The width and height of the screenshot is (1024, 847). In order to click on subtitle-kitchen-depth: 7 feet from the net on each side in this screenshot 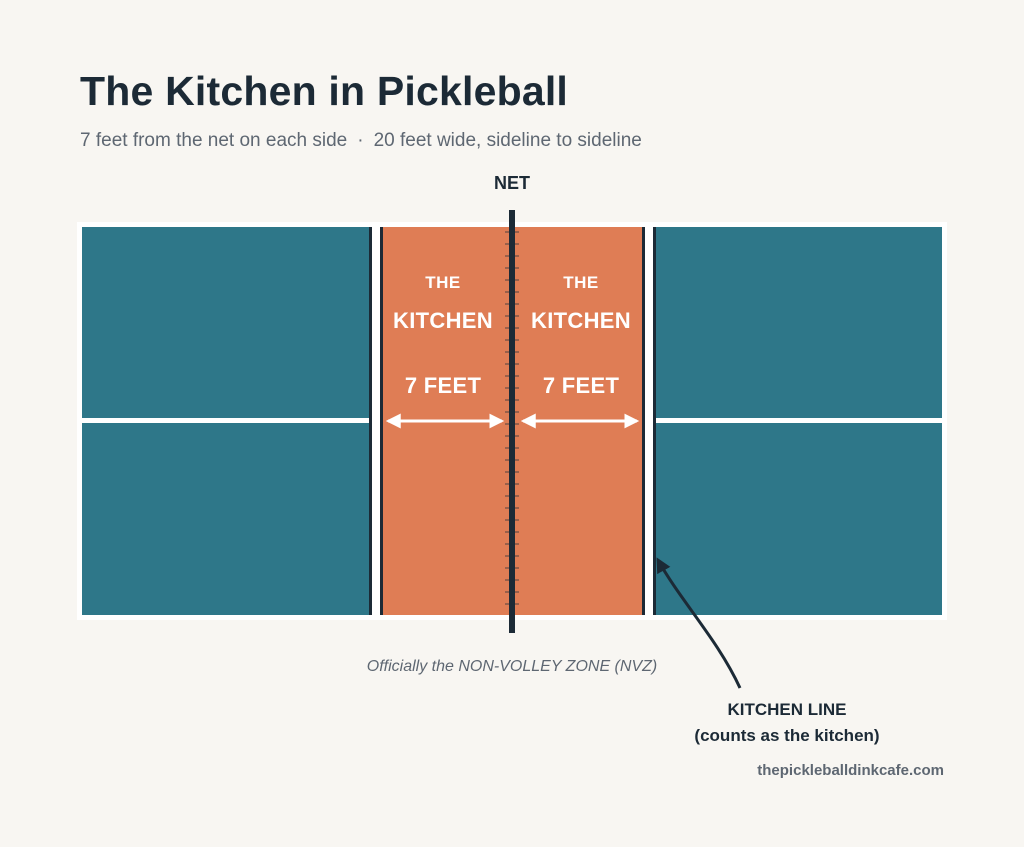, I will do `click(214, 140)`.